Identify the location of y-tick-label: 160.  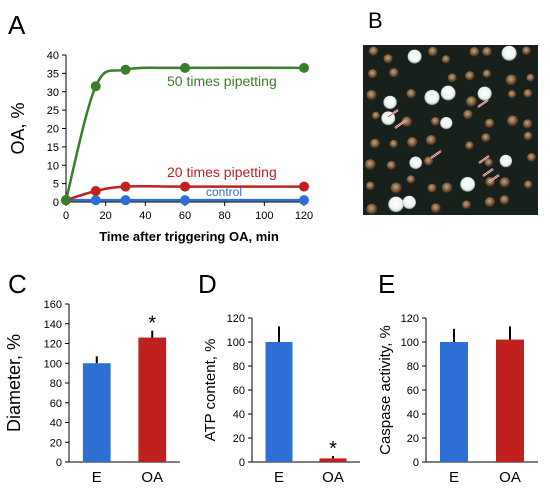
(53, 305).